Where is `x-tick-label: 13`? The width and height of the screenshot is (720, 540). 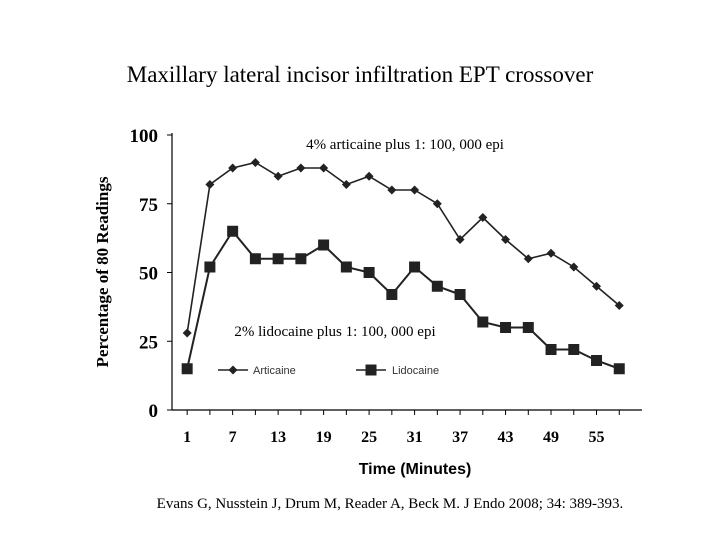
x-tick-label: 13 is located at coordinates (278, 437).